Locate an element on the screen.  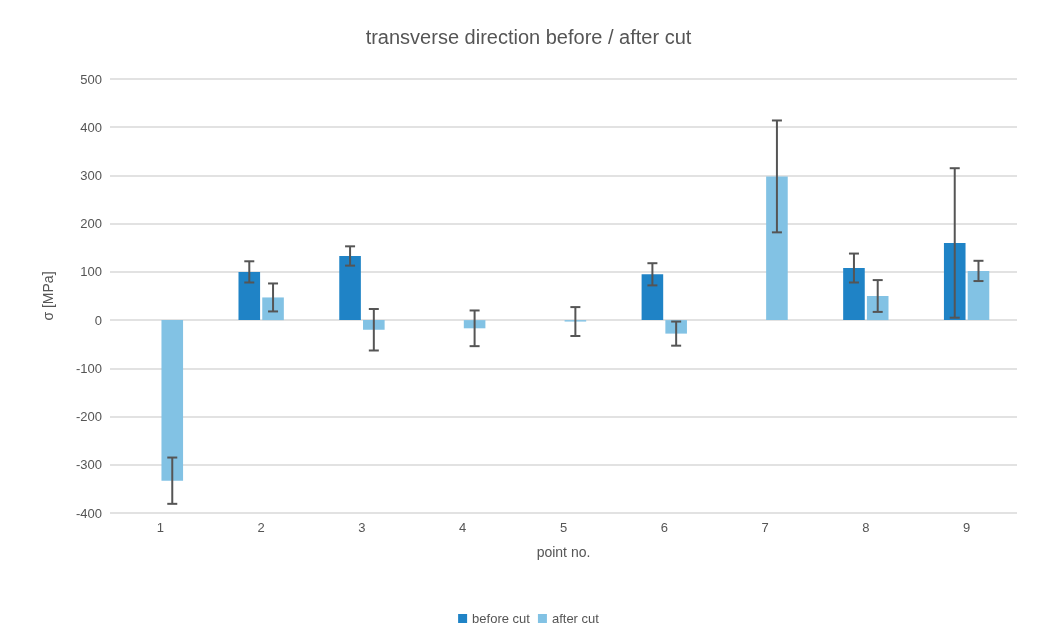
x-tick-label: 3 is located at coordinates (362, 527).